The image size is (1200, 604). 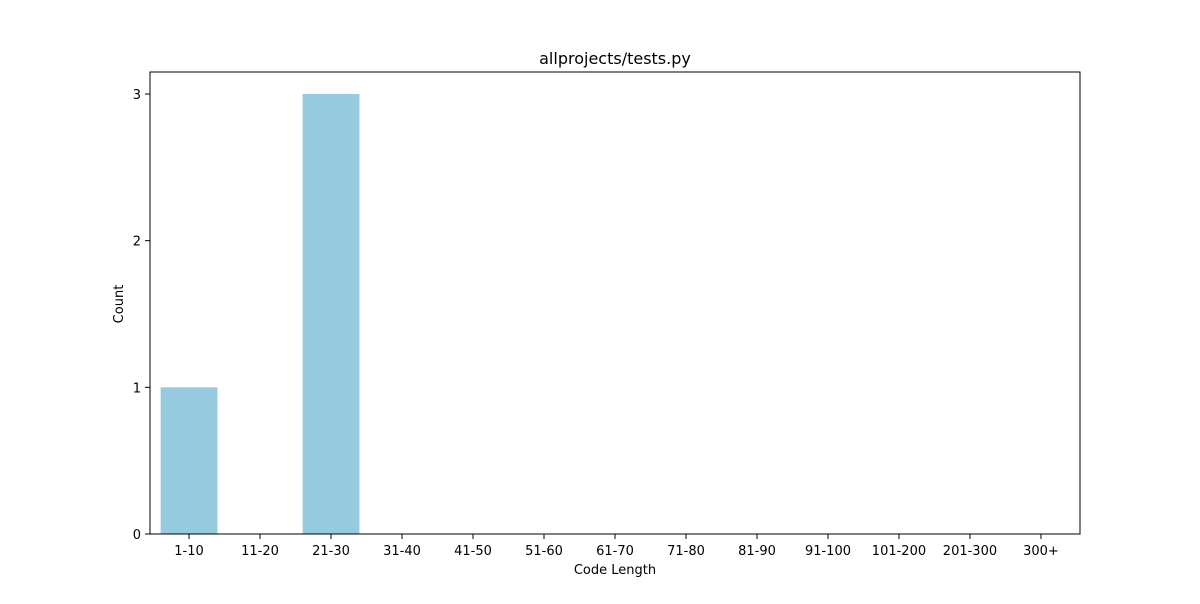 I want to click on x-tick-label: 1-10, so click(x=189, y=551).